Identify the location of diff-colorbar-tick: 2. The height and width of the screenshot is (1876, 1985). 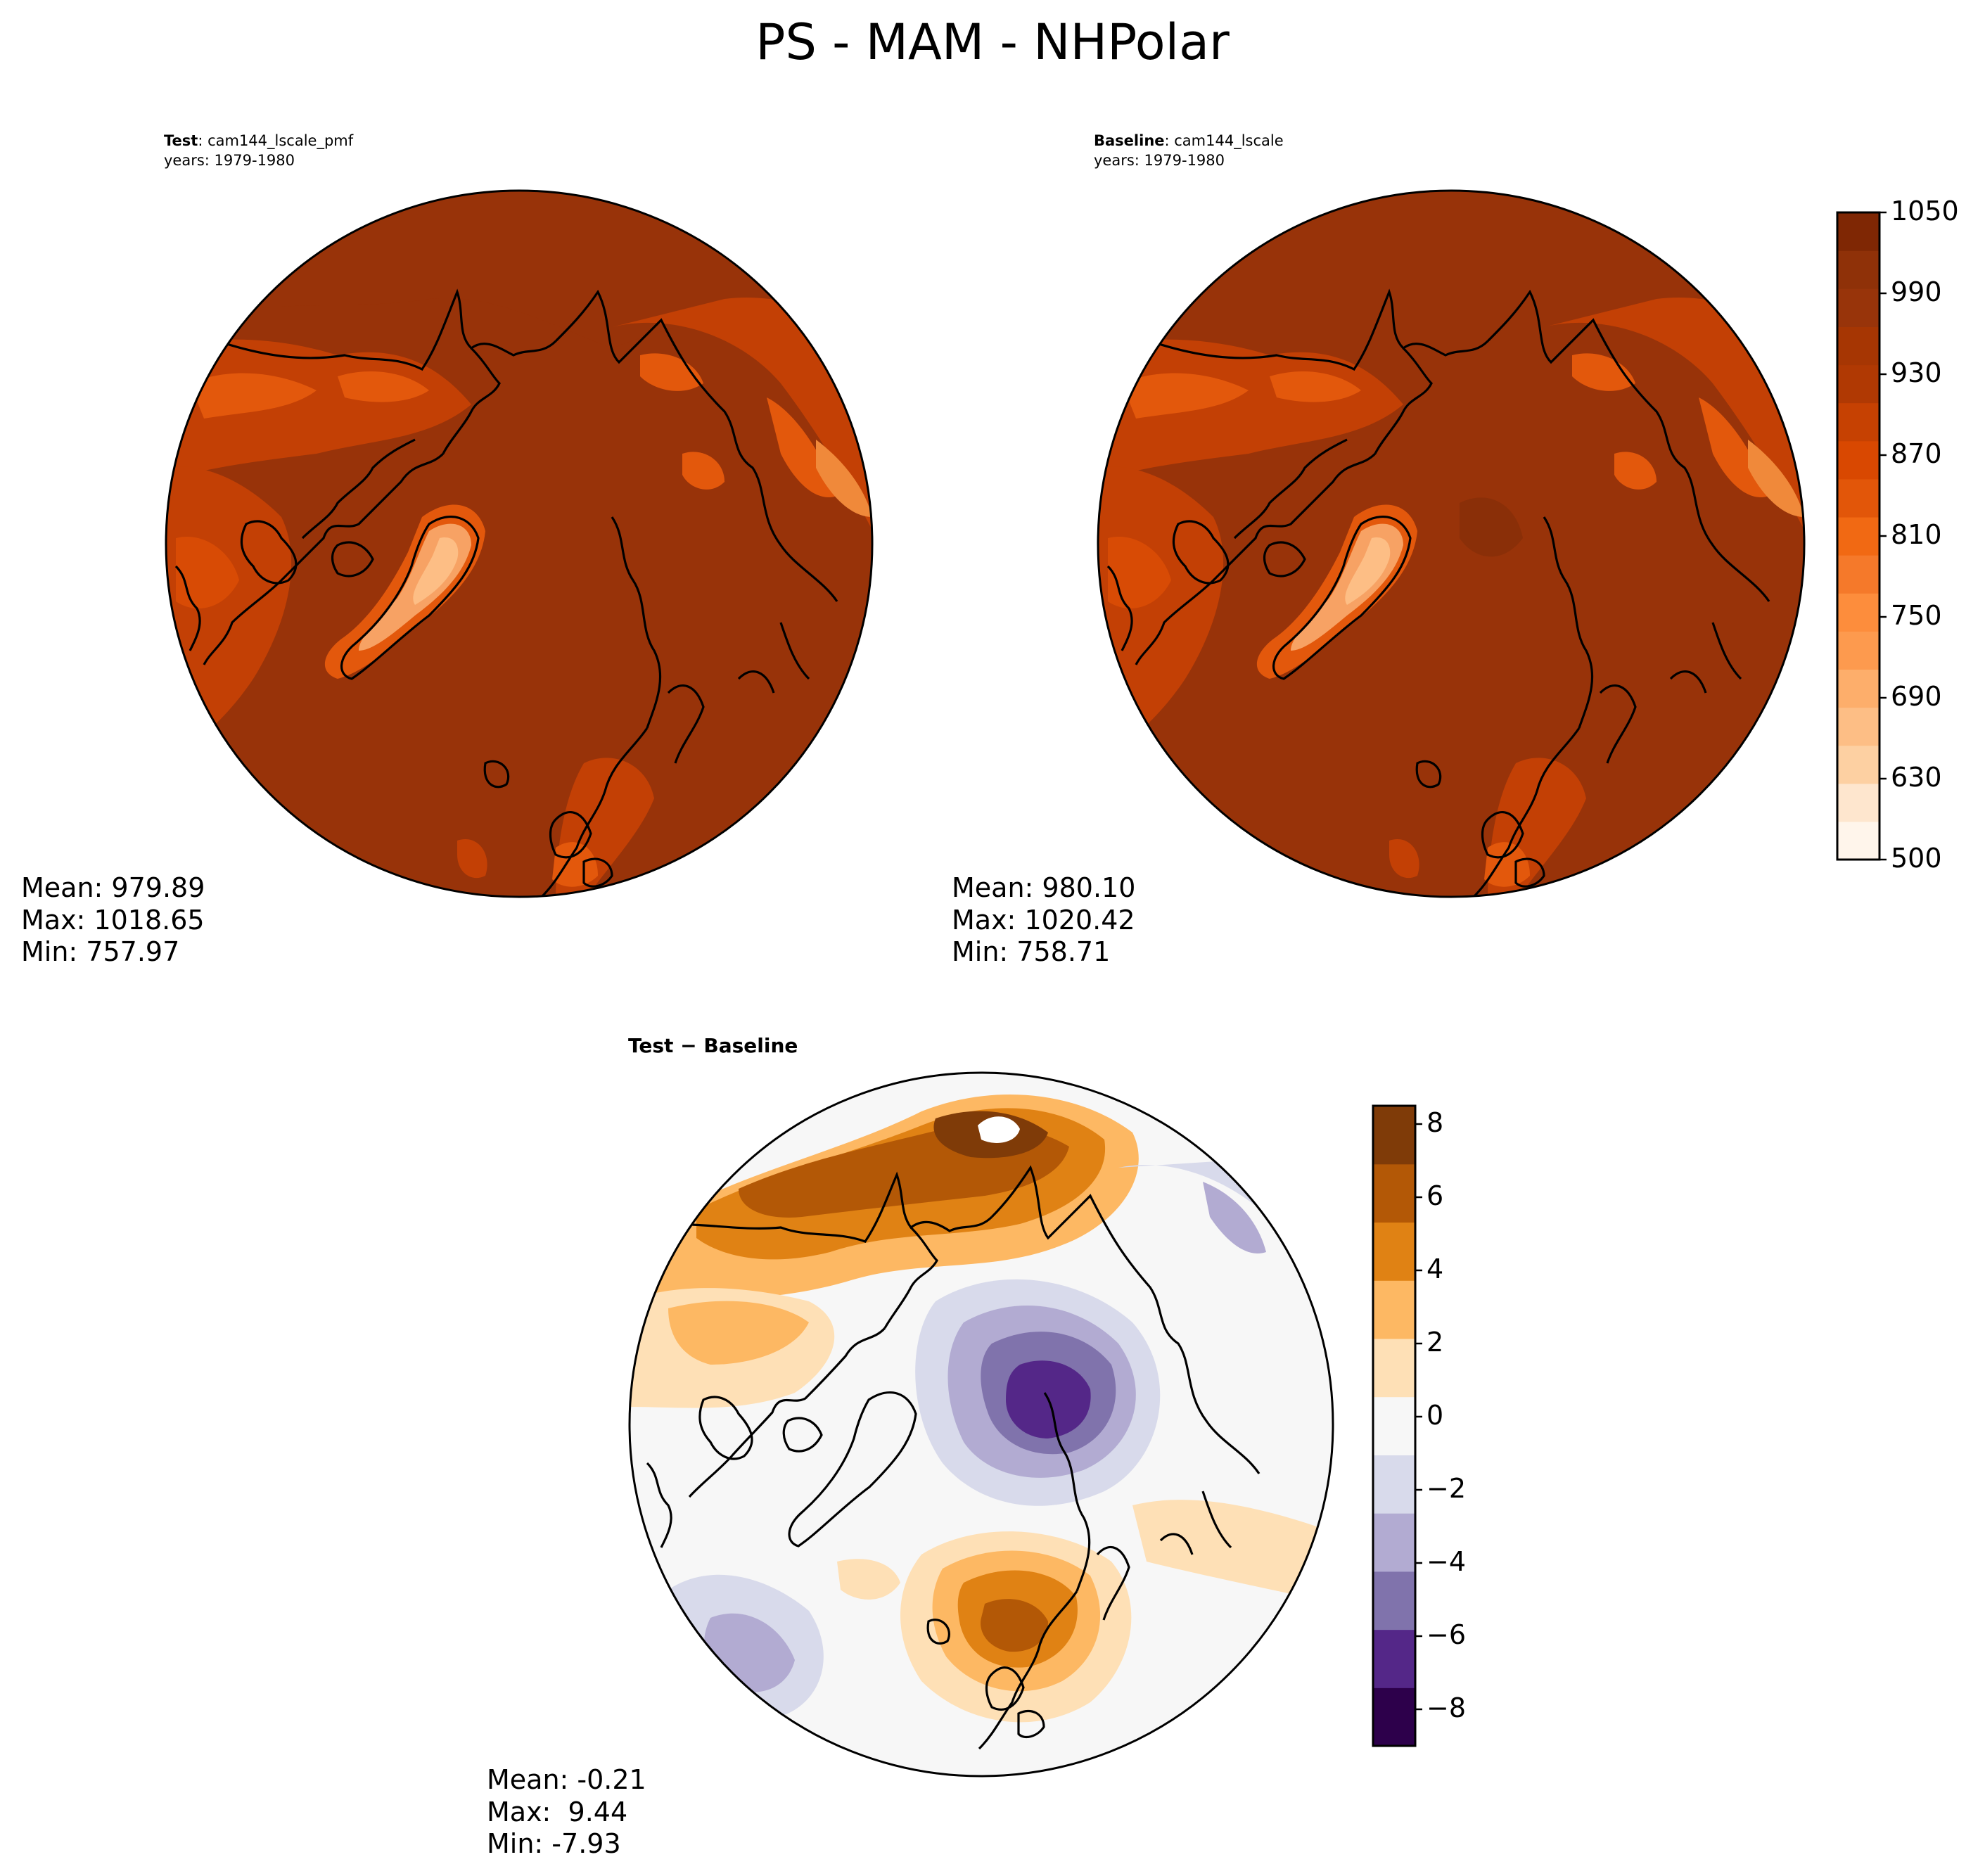
(1435, 1342).